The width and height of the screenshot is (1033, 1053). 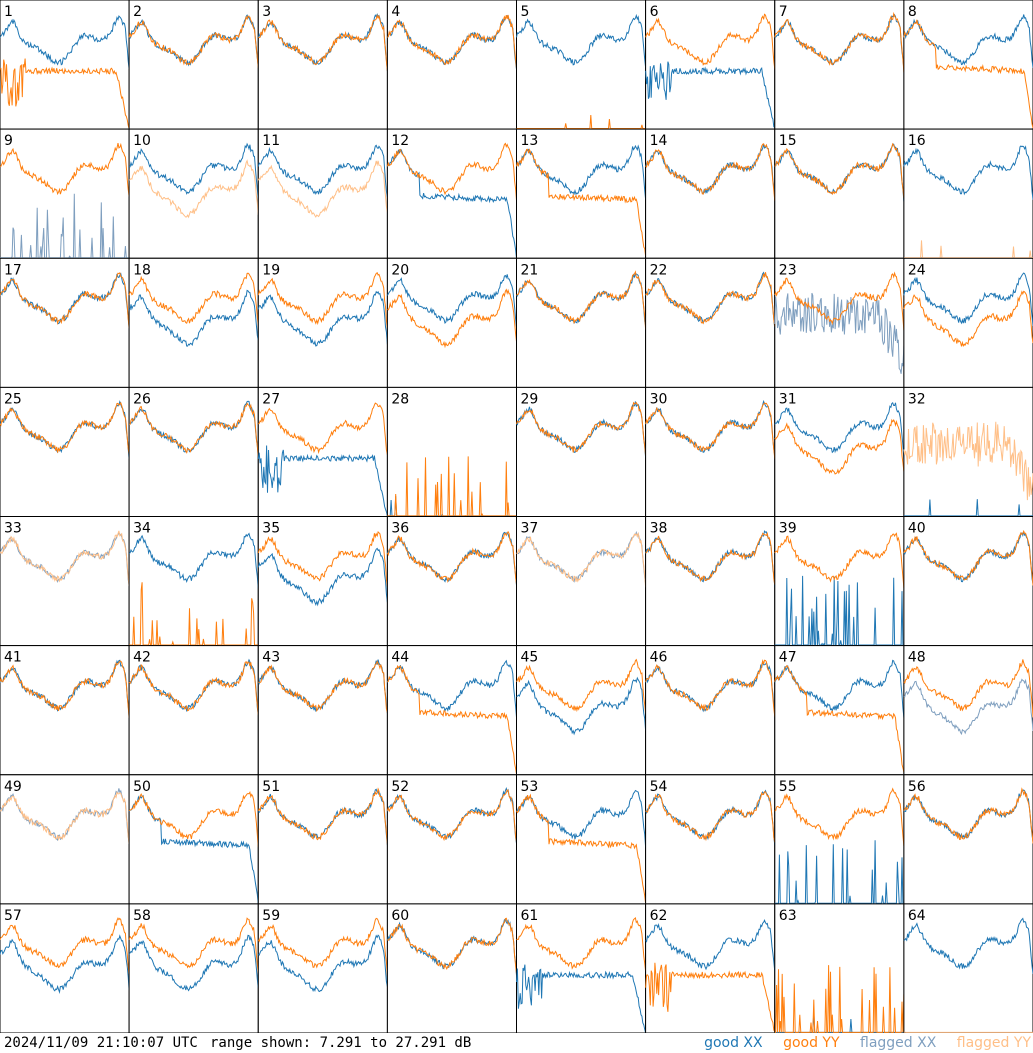 What do you see at coordinates (400, 787) in the screenshot?
I see `panel-label: 52` at bounding box center [400, 787].